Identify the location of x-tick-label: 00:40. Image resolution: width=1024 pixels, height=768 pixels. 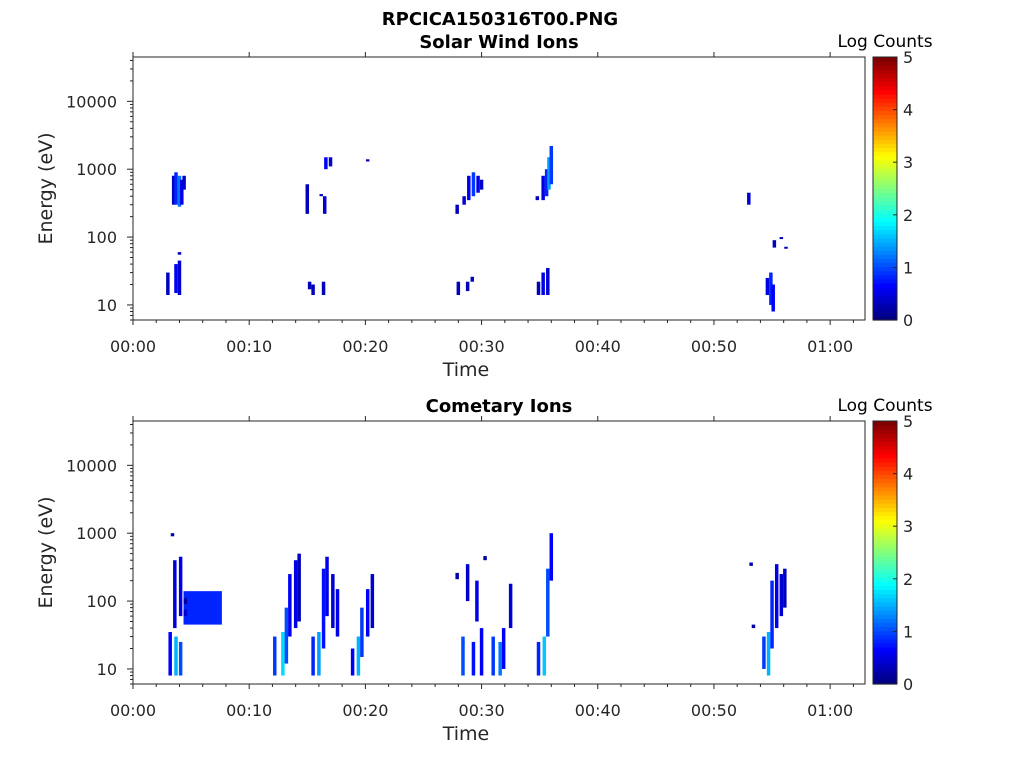
(598, 346).